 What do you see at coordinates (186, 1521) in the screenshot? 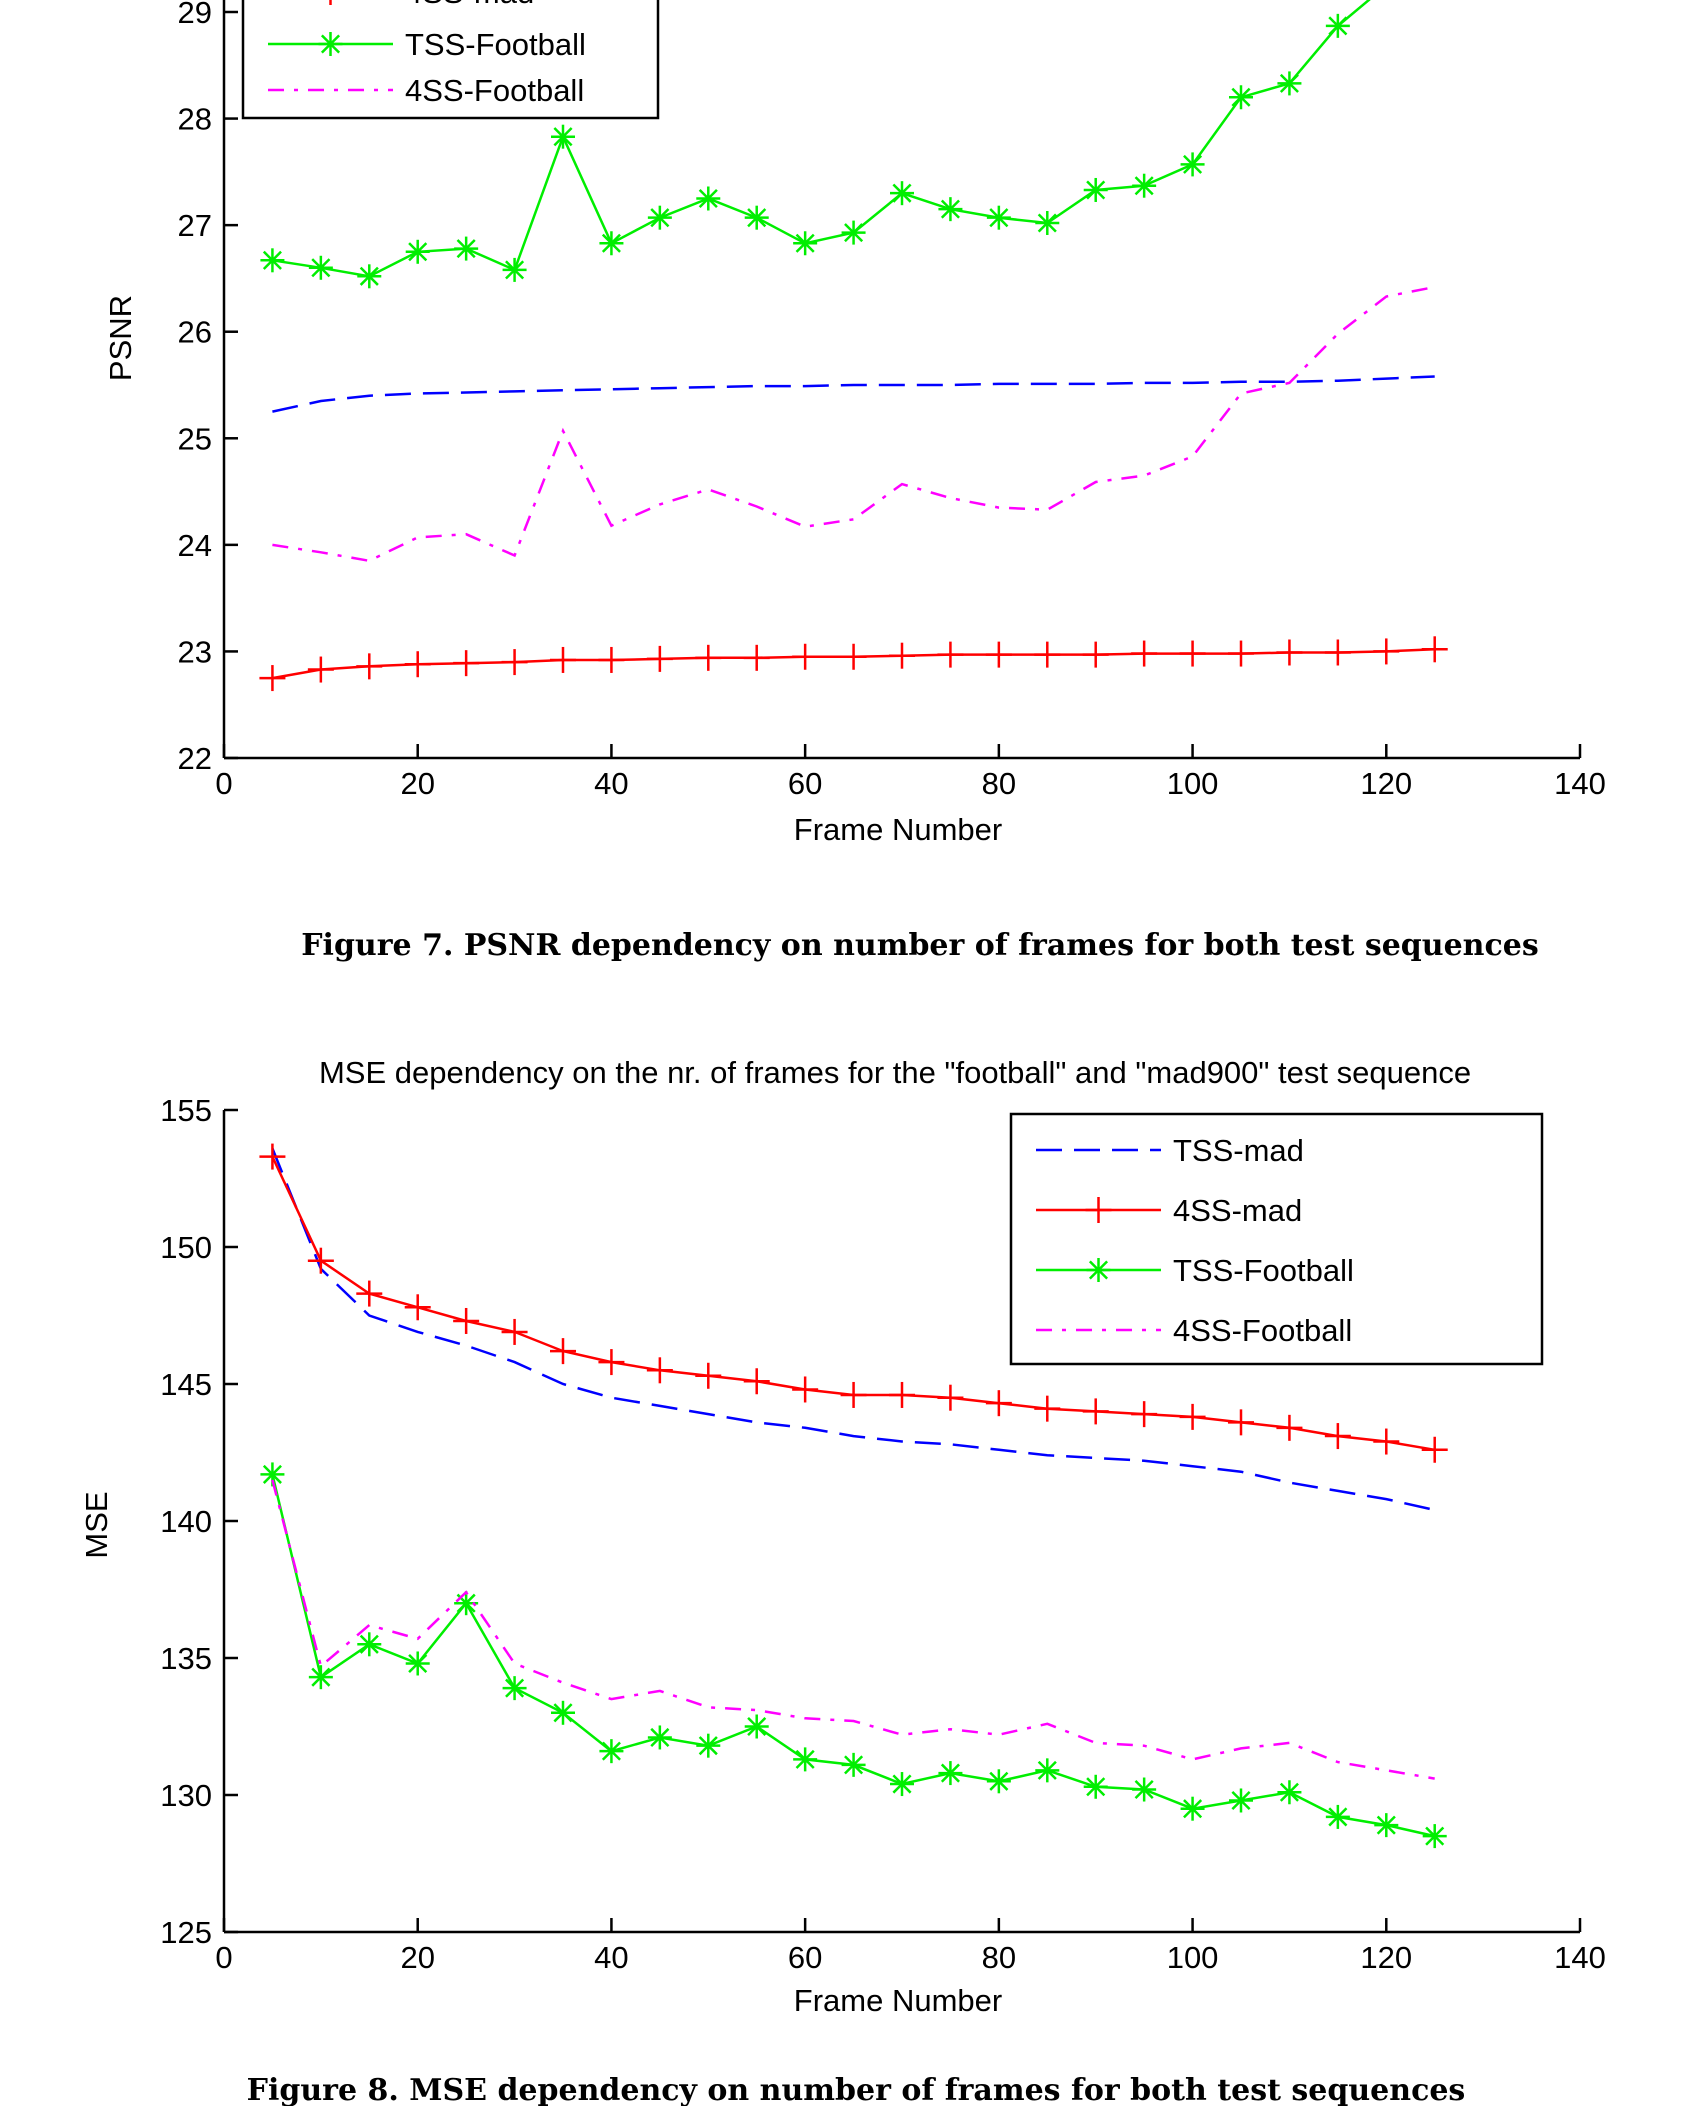
I see `mse-y-tick-label: 140` at bounding box center [186, 1521].